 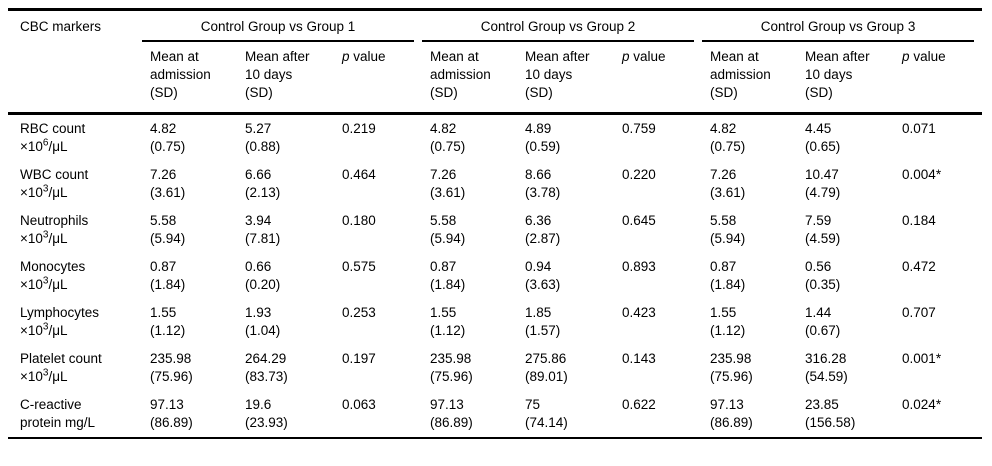 I want to click on g3-pvalue-cell: 0.472, so click(x=938, y=276).